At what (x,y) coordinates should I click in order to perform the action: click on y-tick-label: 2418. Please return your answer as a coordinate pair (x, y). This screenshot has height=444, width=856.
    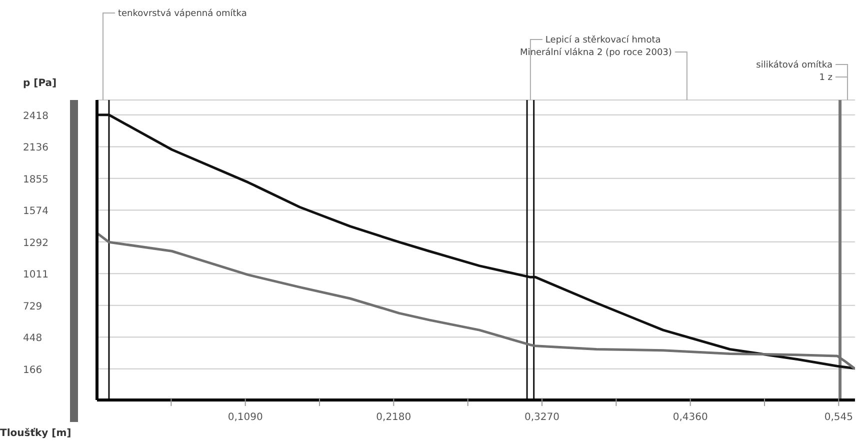
    Looking at the image, I should click on (35, 116).